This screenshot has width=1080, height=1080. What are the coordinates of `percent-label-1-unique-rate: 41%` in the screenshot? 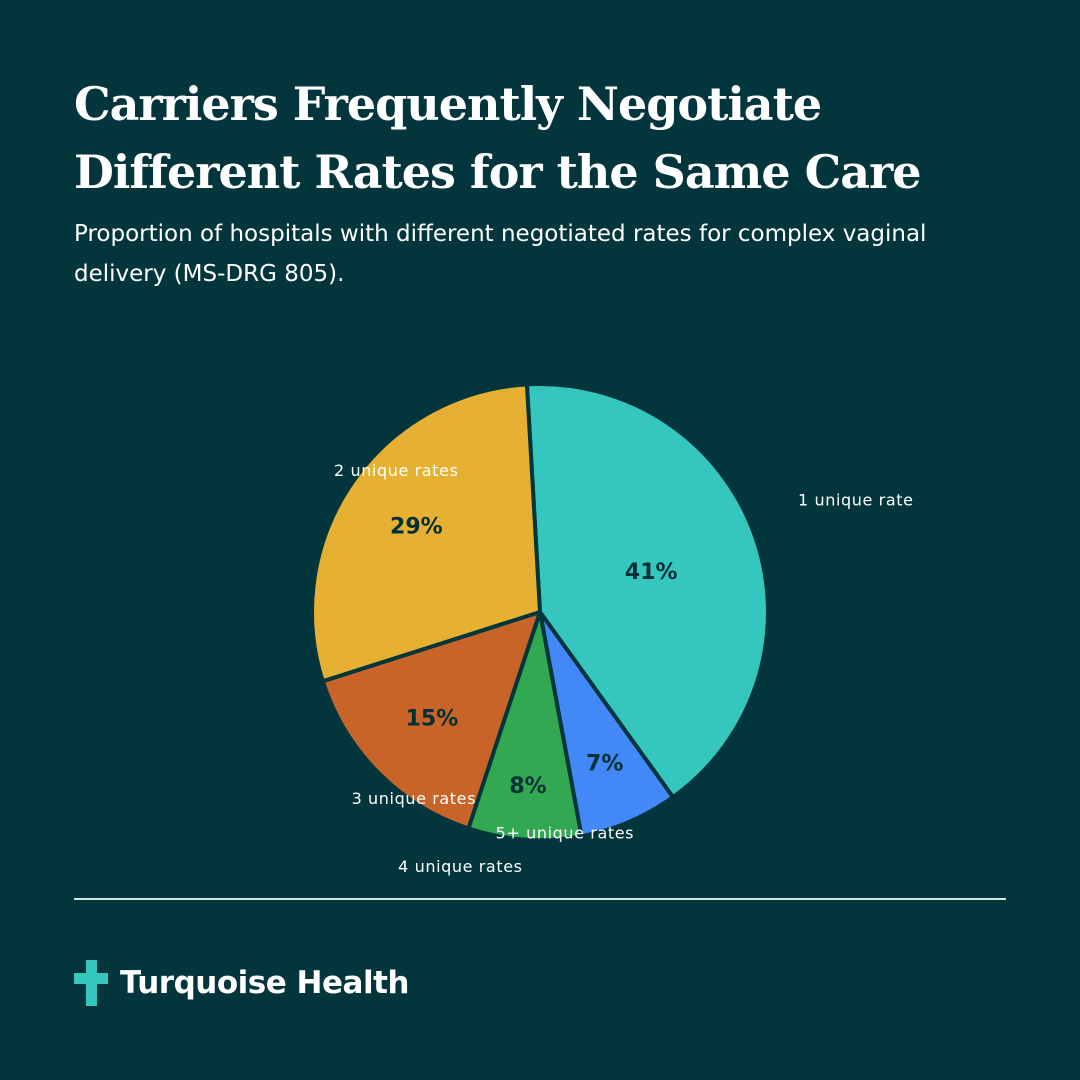 It's located at (651, 572).